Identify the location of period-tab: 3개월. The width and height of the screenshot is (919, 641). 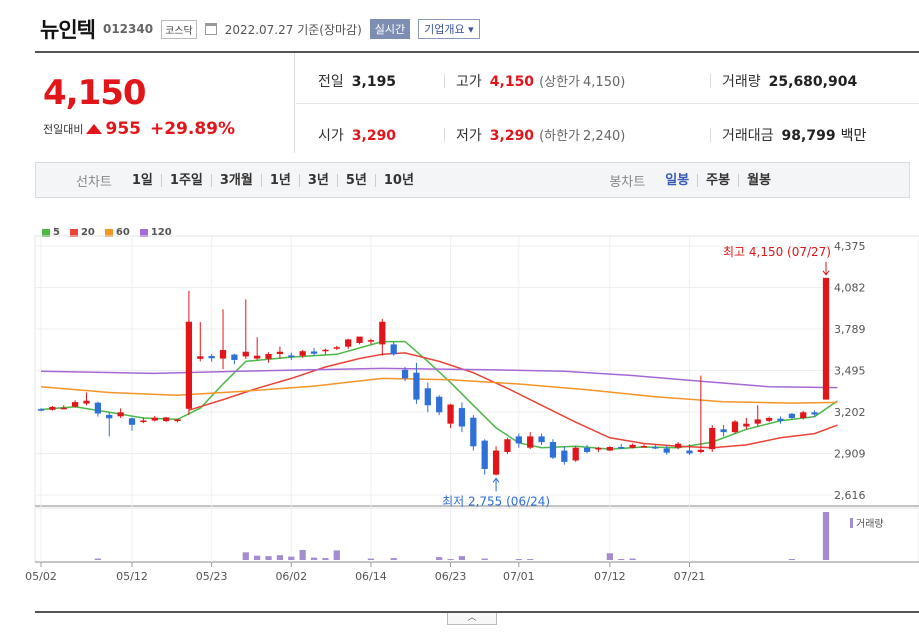
(235, 180).